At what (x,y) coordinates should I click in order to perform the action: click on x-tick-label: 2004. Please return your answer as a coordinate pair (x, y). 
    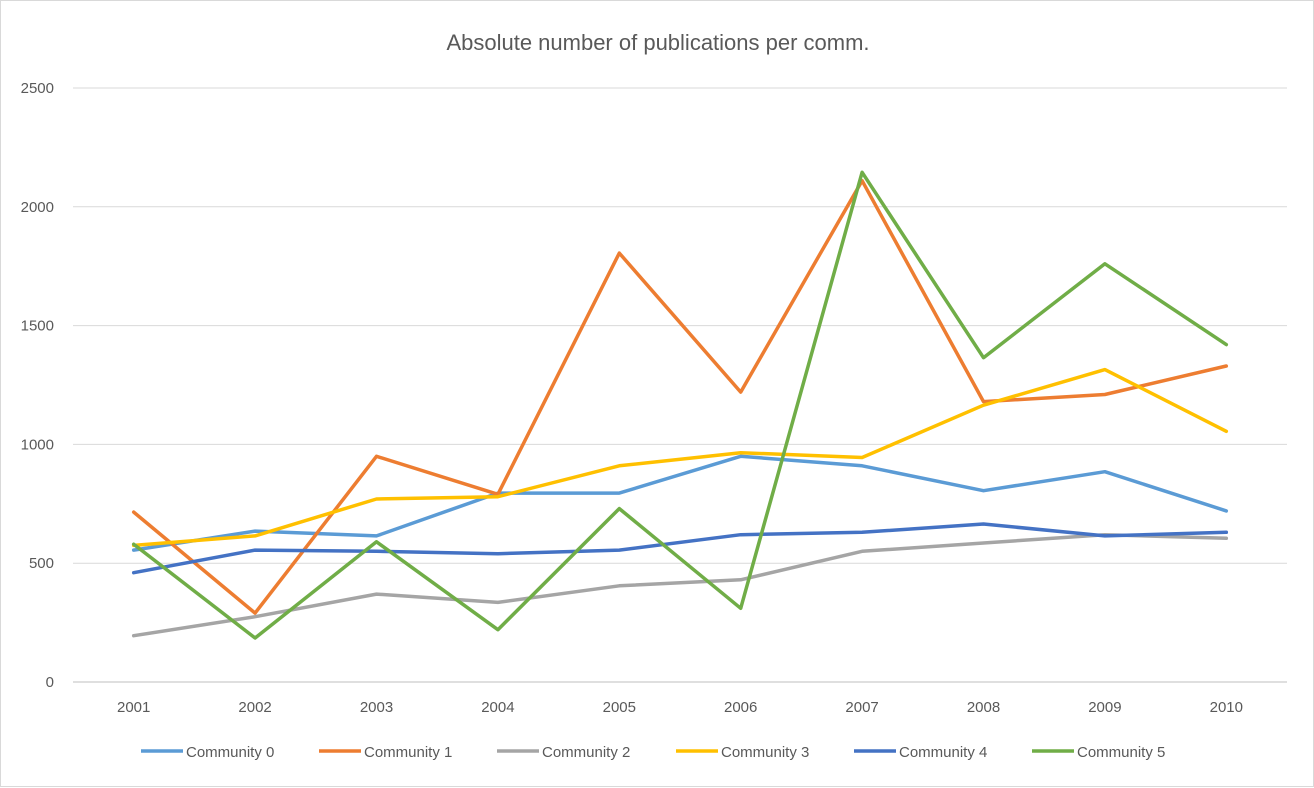
    Looking at the image, I should click on (497, 707).